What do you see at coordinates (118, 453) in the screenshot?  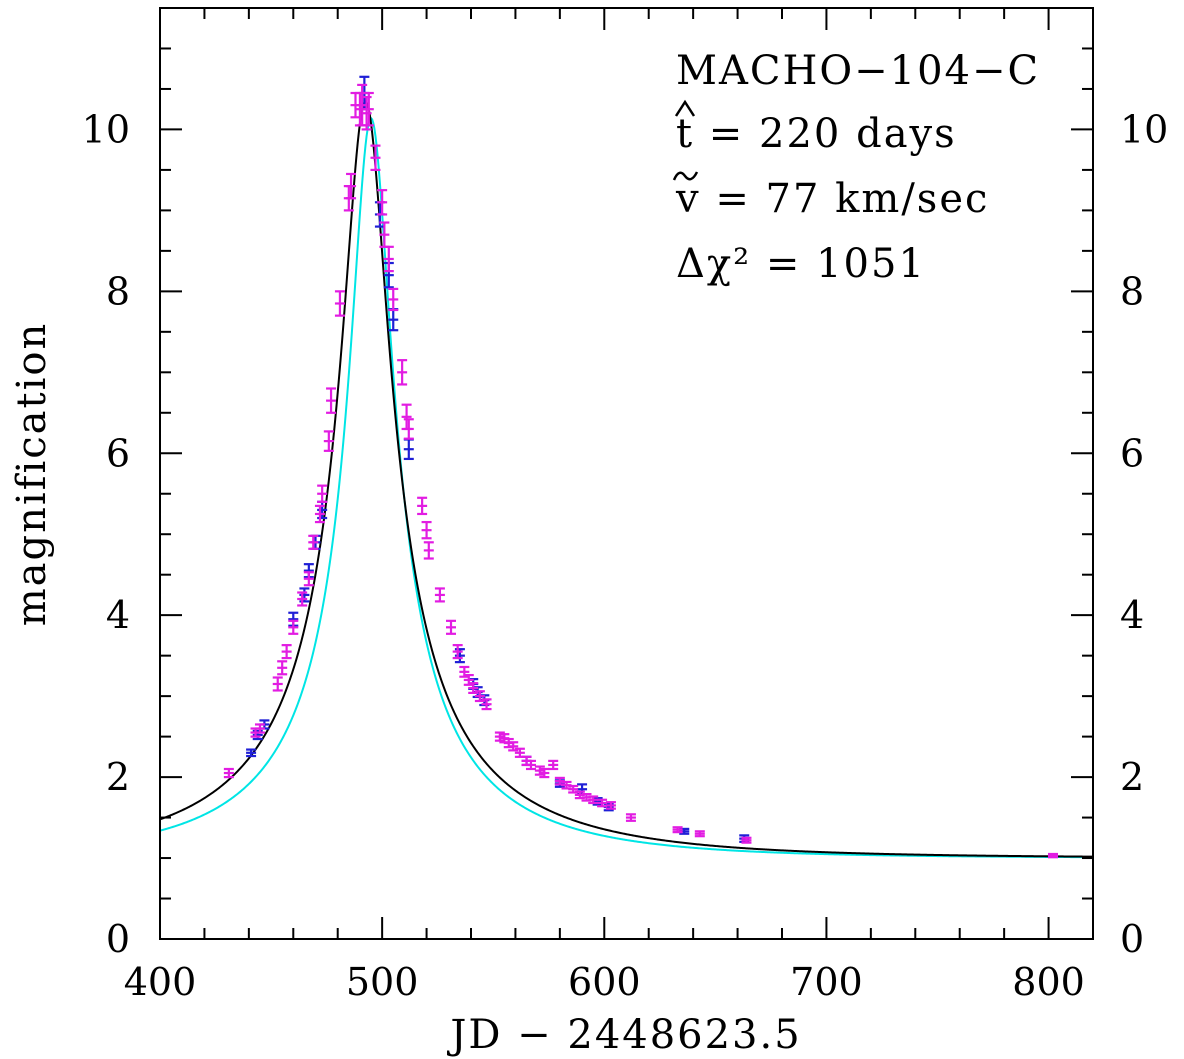 I see `y-tick-label-left: 6` at bounding box center [118, 453].